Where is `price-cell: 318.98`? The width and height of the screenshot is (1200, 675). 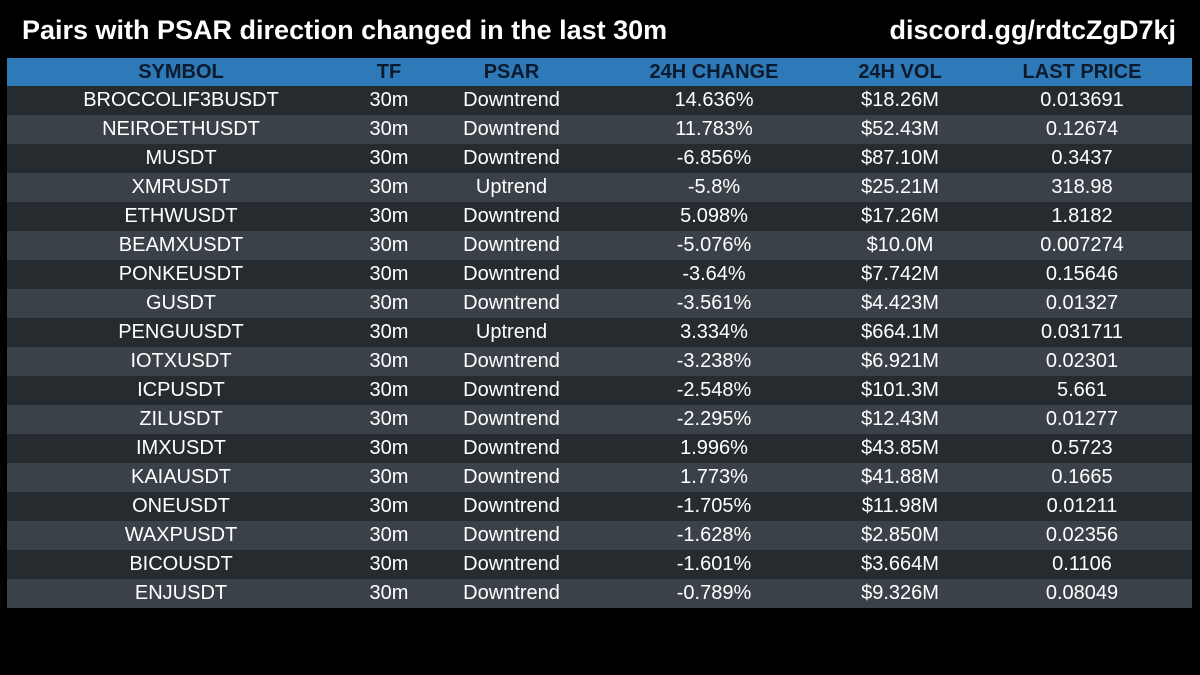
price-cell: 318.98 is located at coordinates (1082, 187).